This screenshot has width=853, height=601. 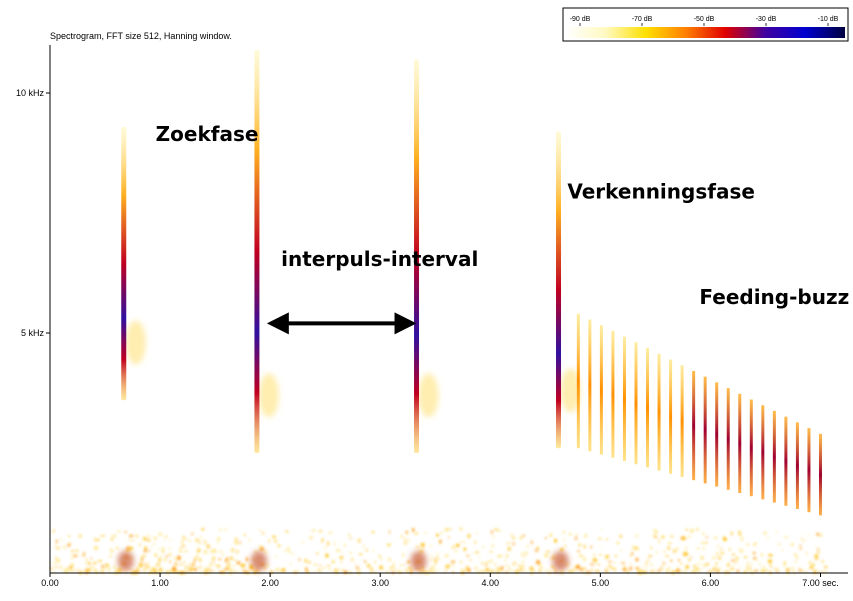 What do you see at coordinates (135, 342) in the screenshot?
I see `pulse-halo` at bounding box center [135, 342].